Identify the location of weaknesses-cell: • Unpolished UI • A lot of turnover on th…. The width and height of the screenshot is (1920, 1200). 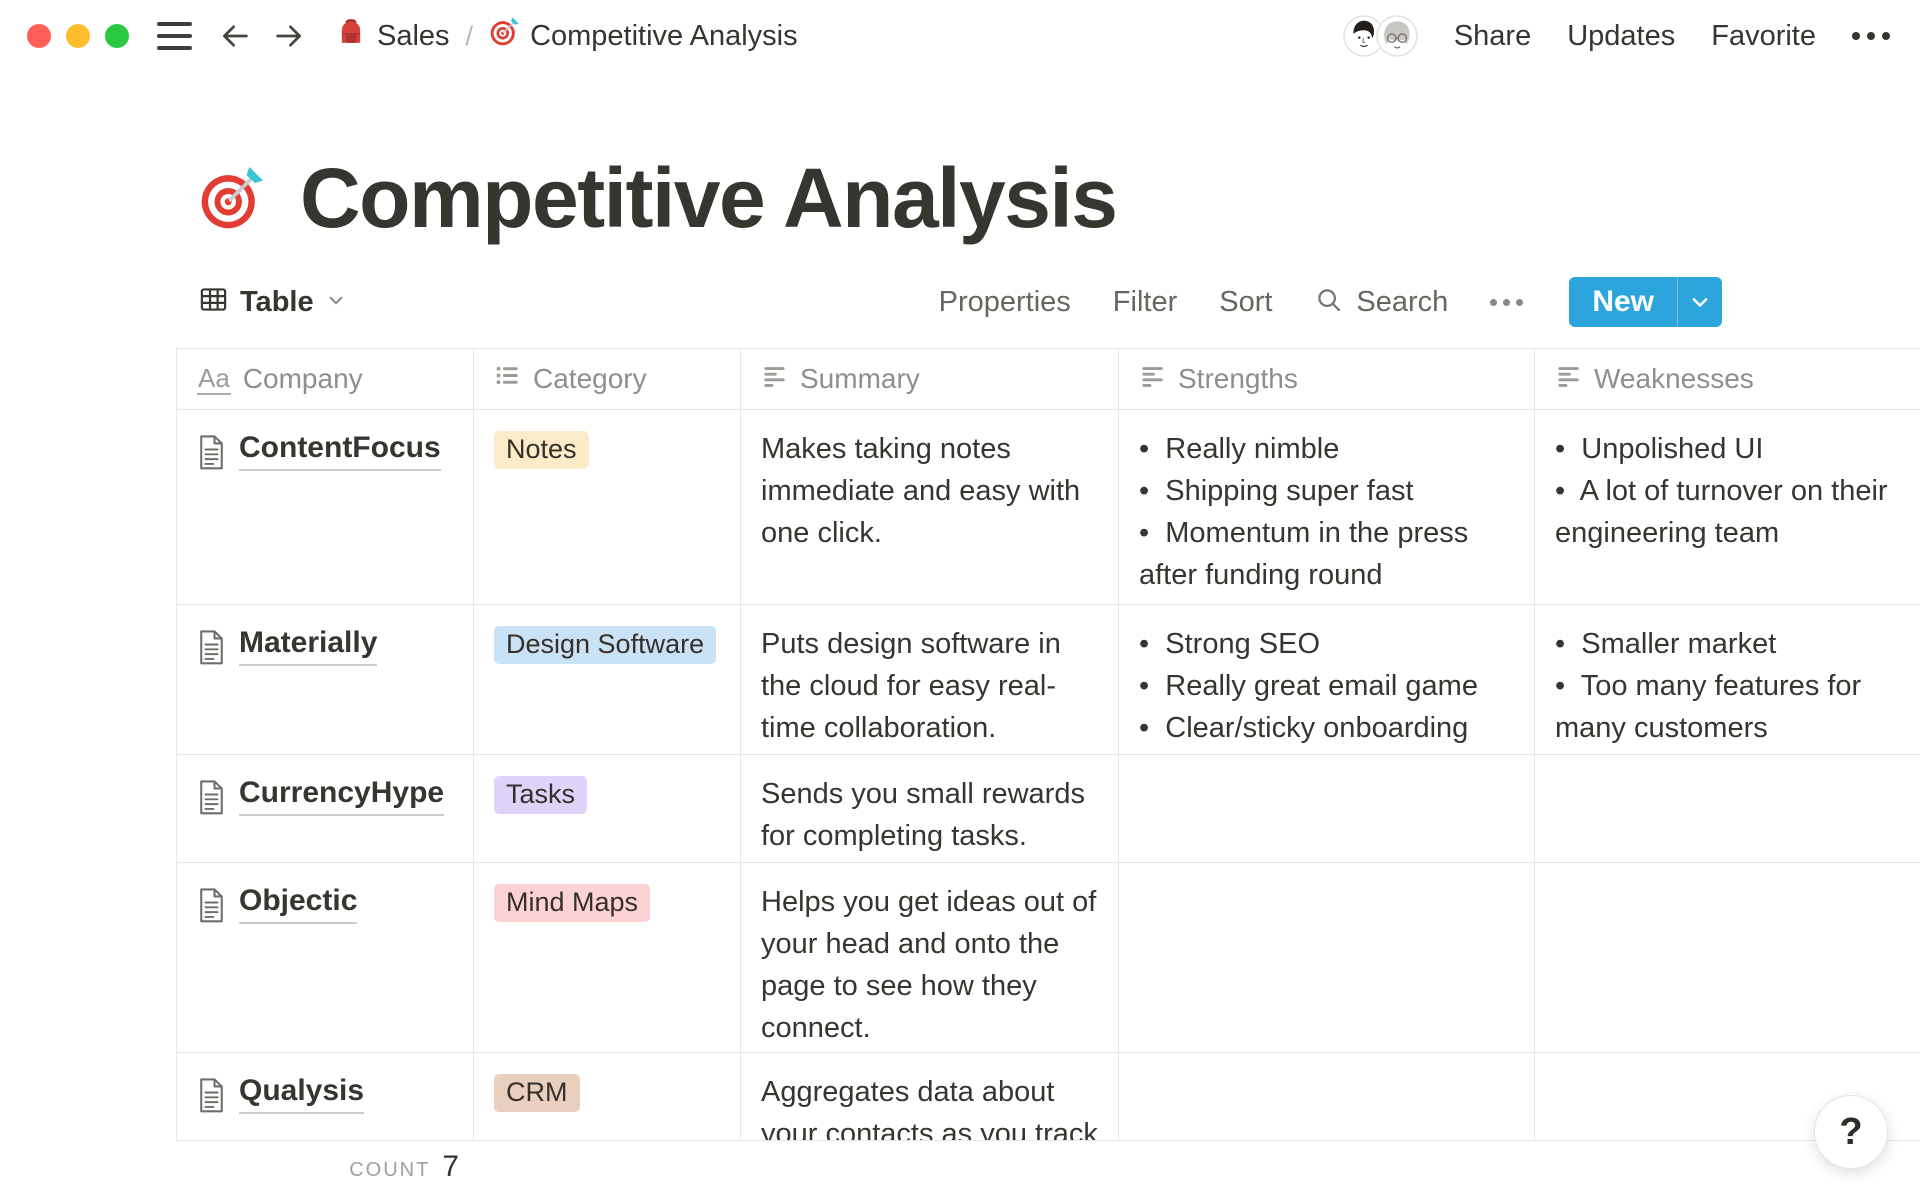
(1727, 507).